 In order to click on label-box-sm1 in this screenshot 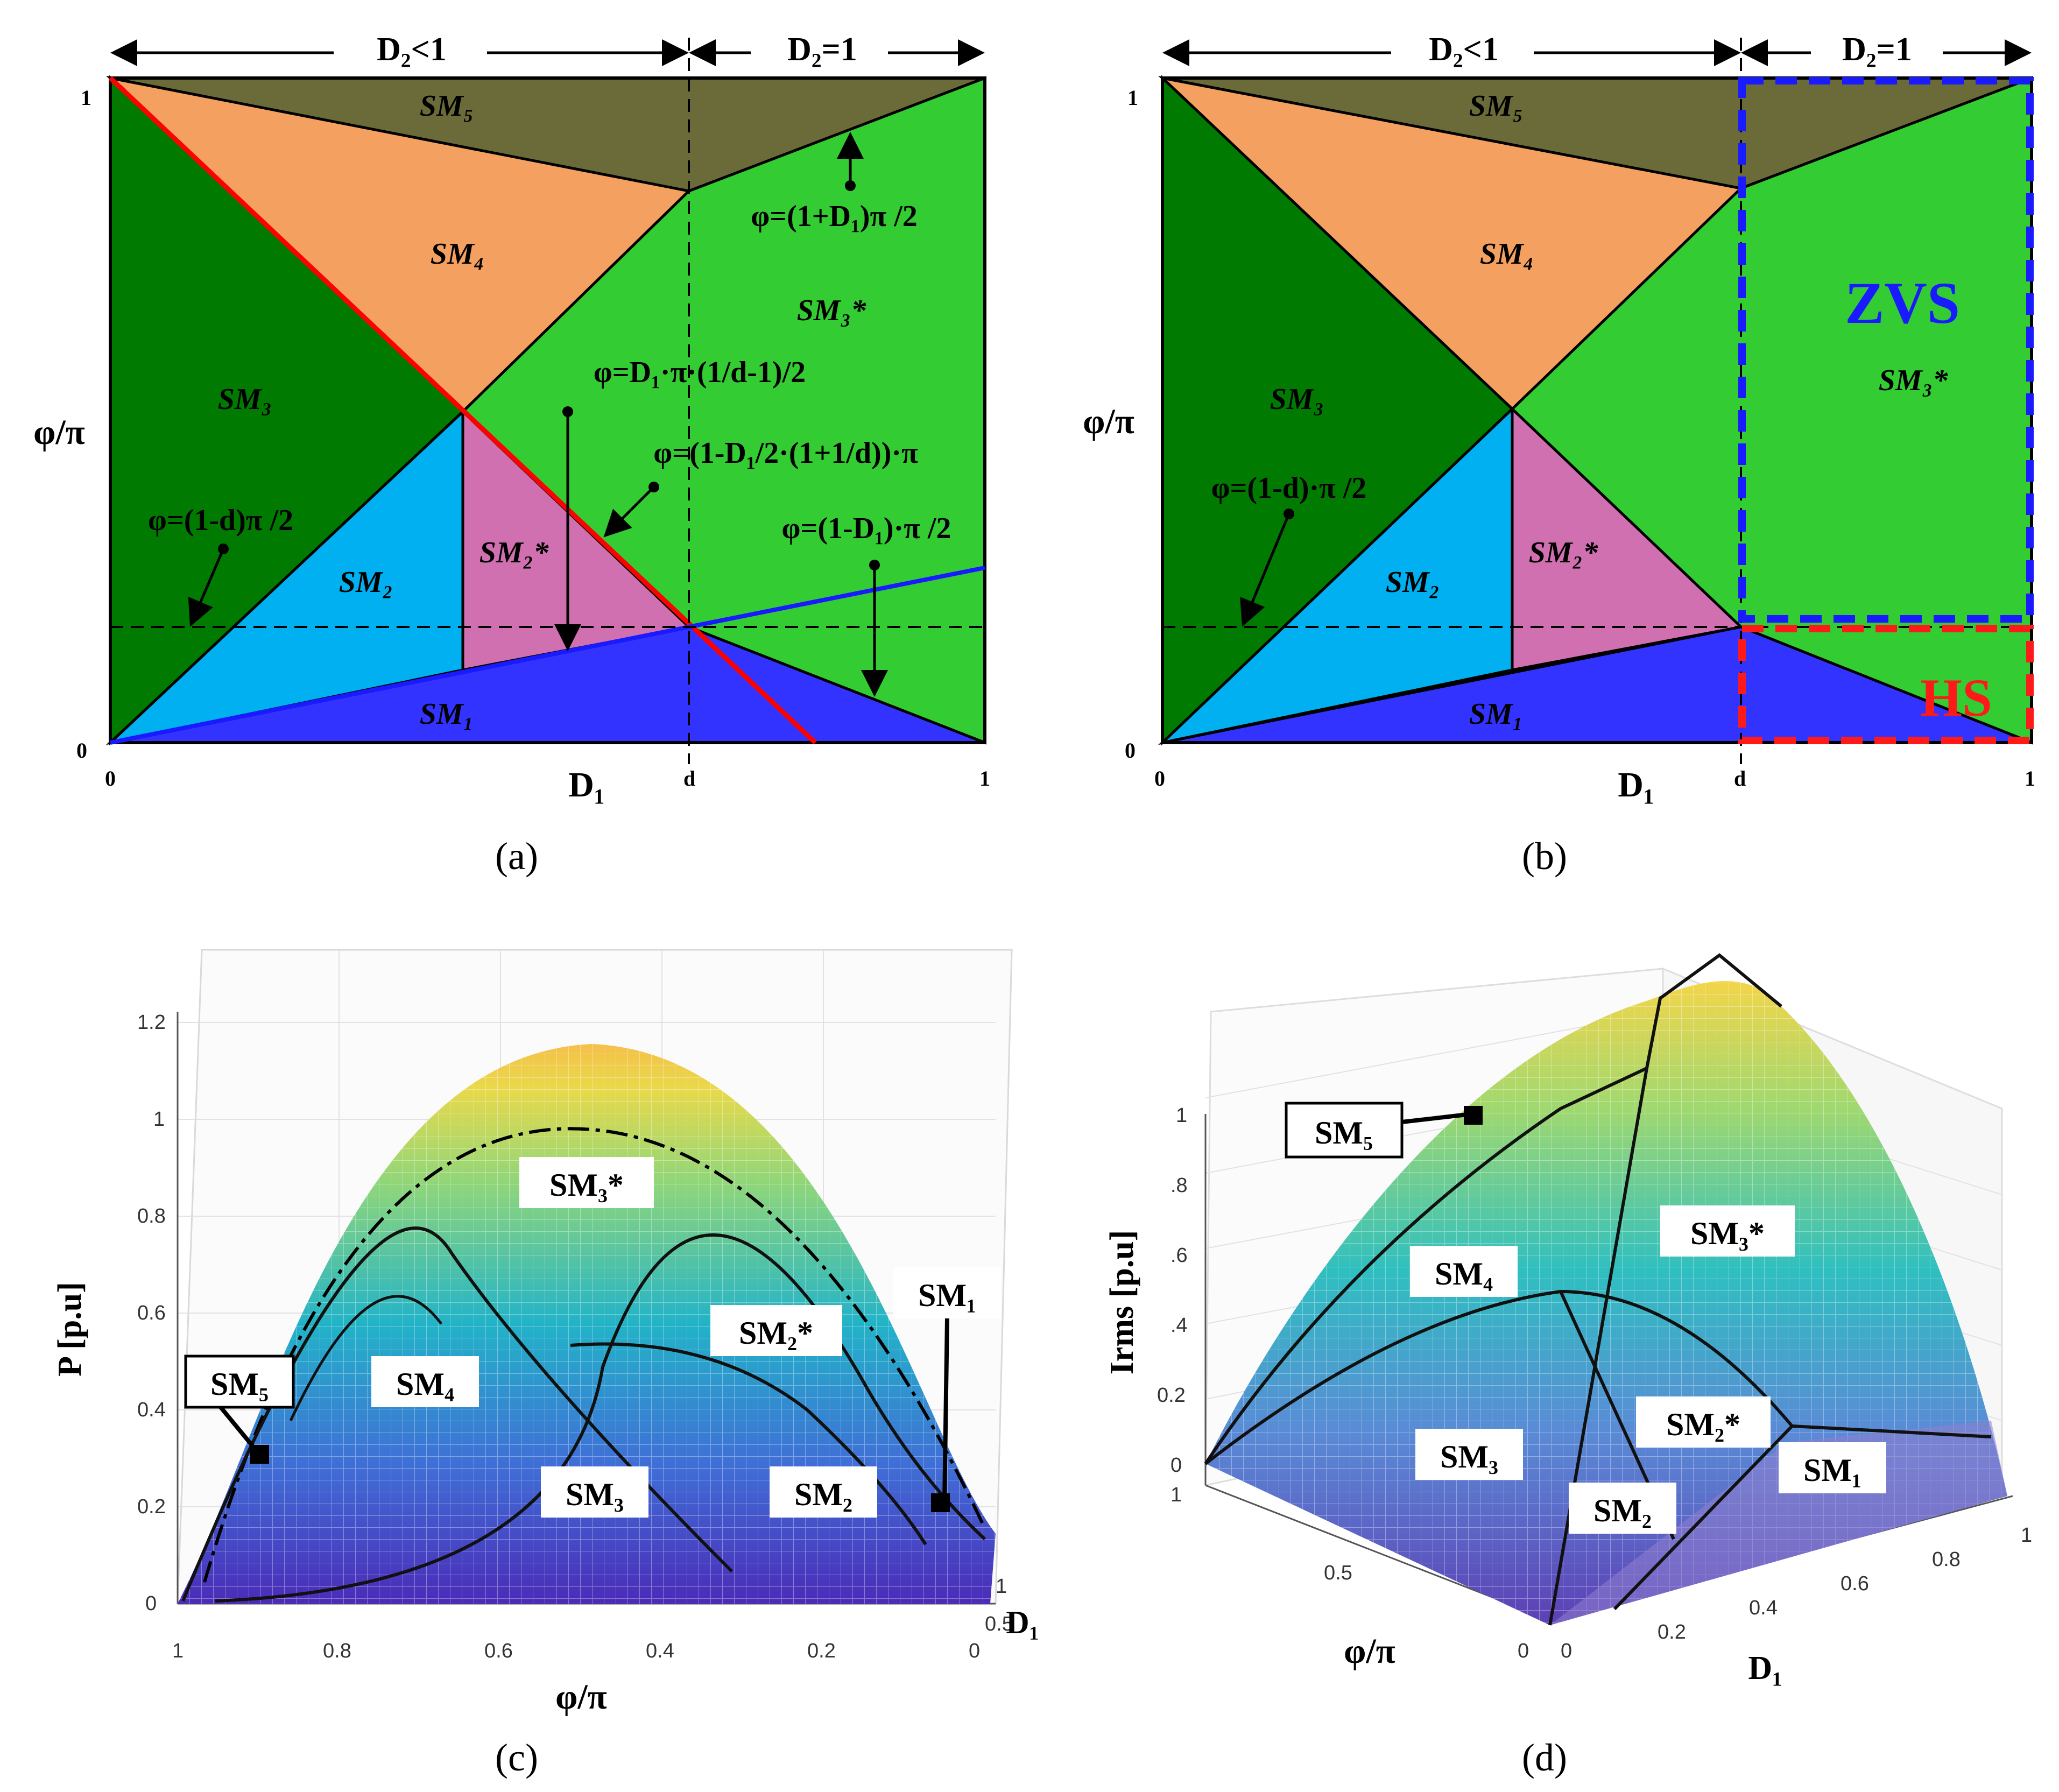, I will do `click(947, 1292)`.